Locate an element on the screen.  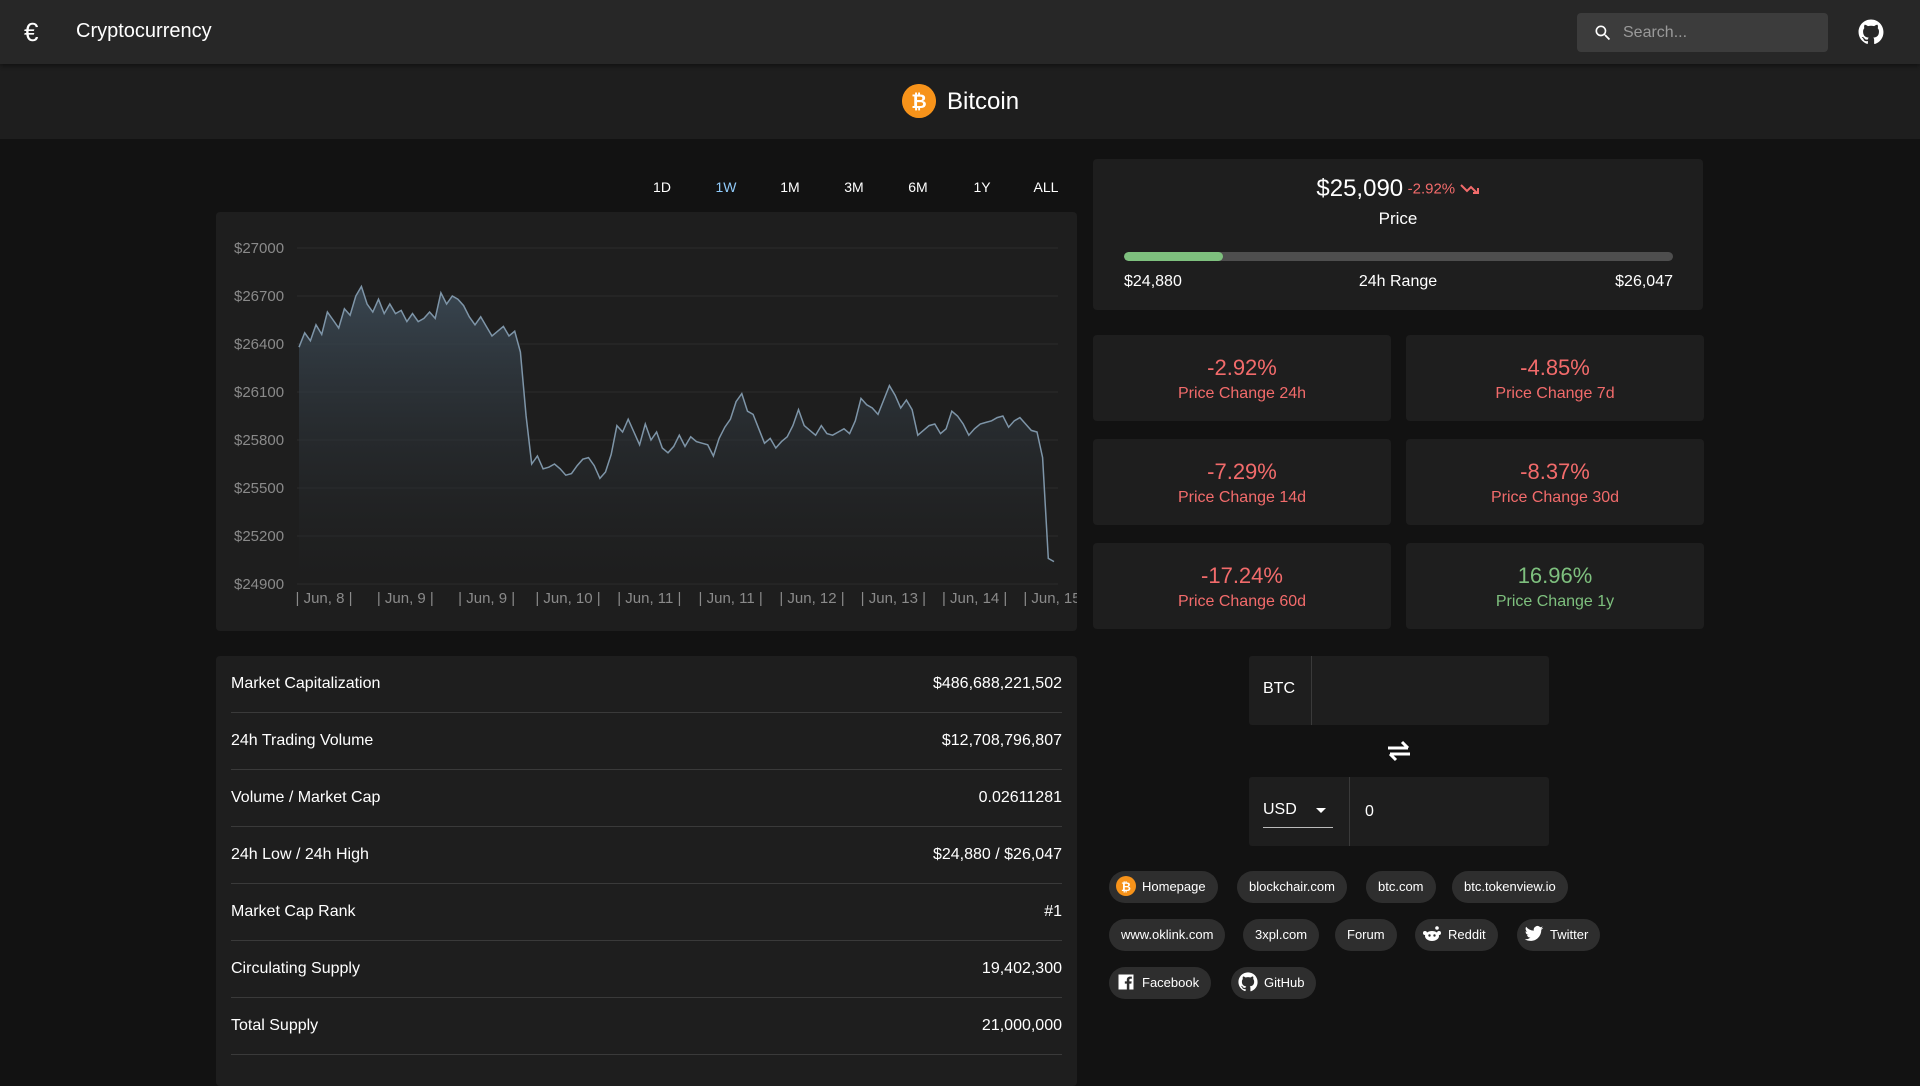
link-twitter: Twitter is located at coordinates (1559, 935).